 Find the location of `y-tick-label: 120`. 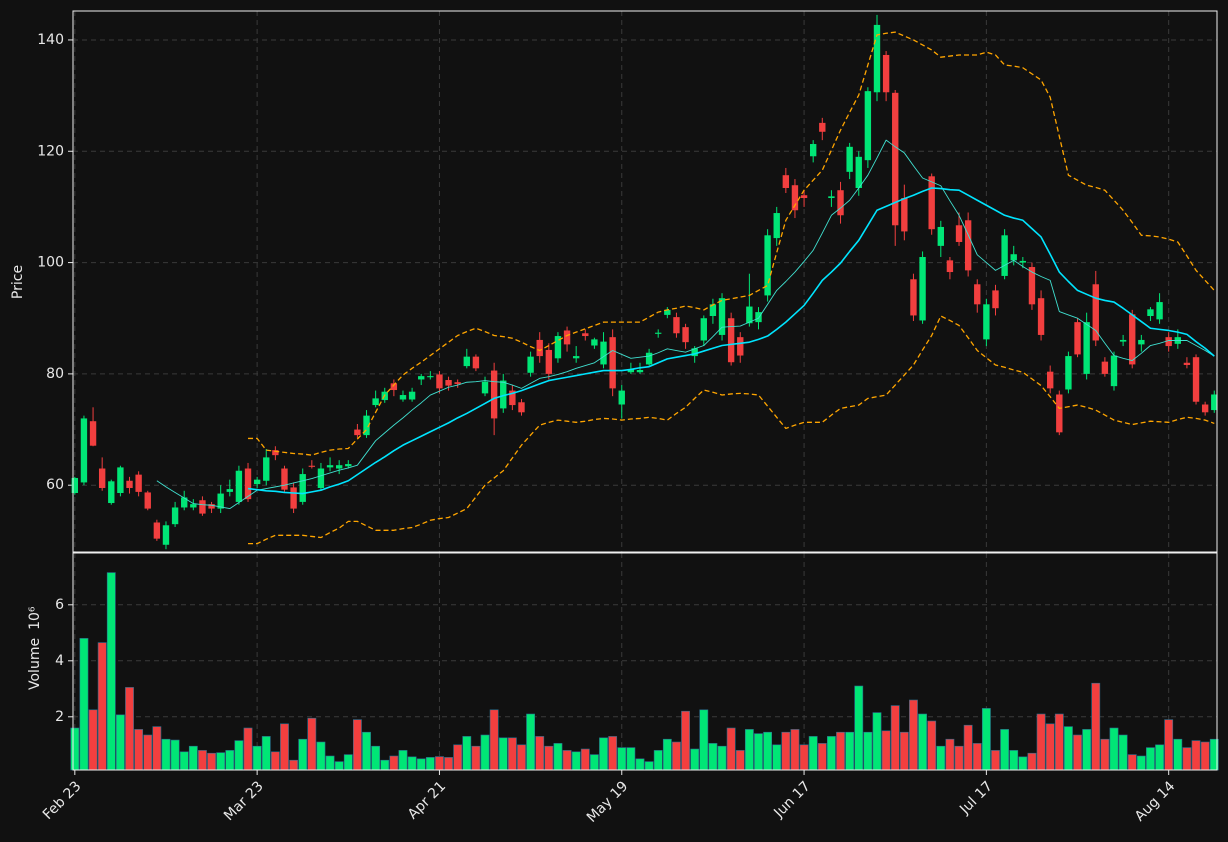

y-tick-label: 120 is located at coordinates (50, 151).